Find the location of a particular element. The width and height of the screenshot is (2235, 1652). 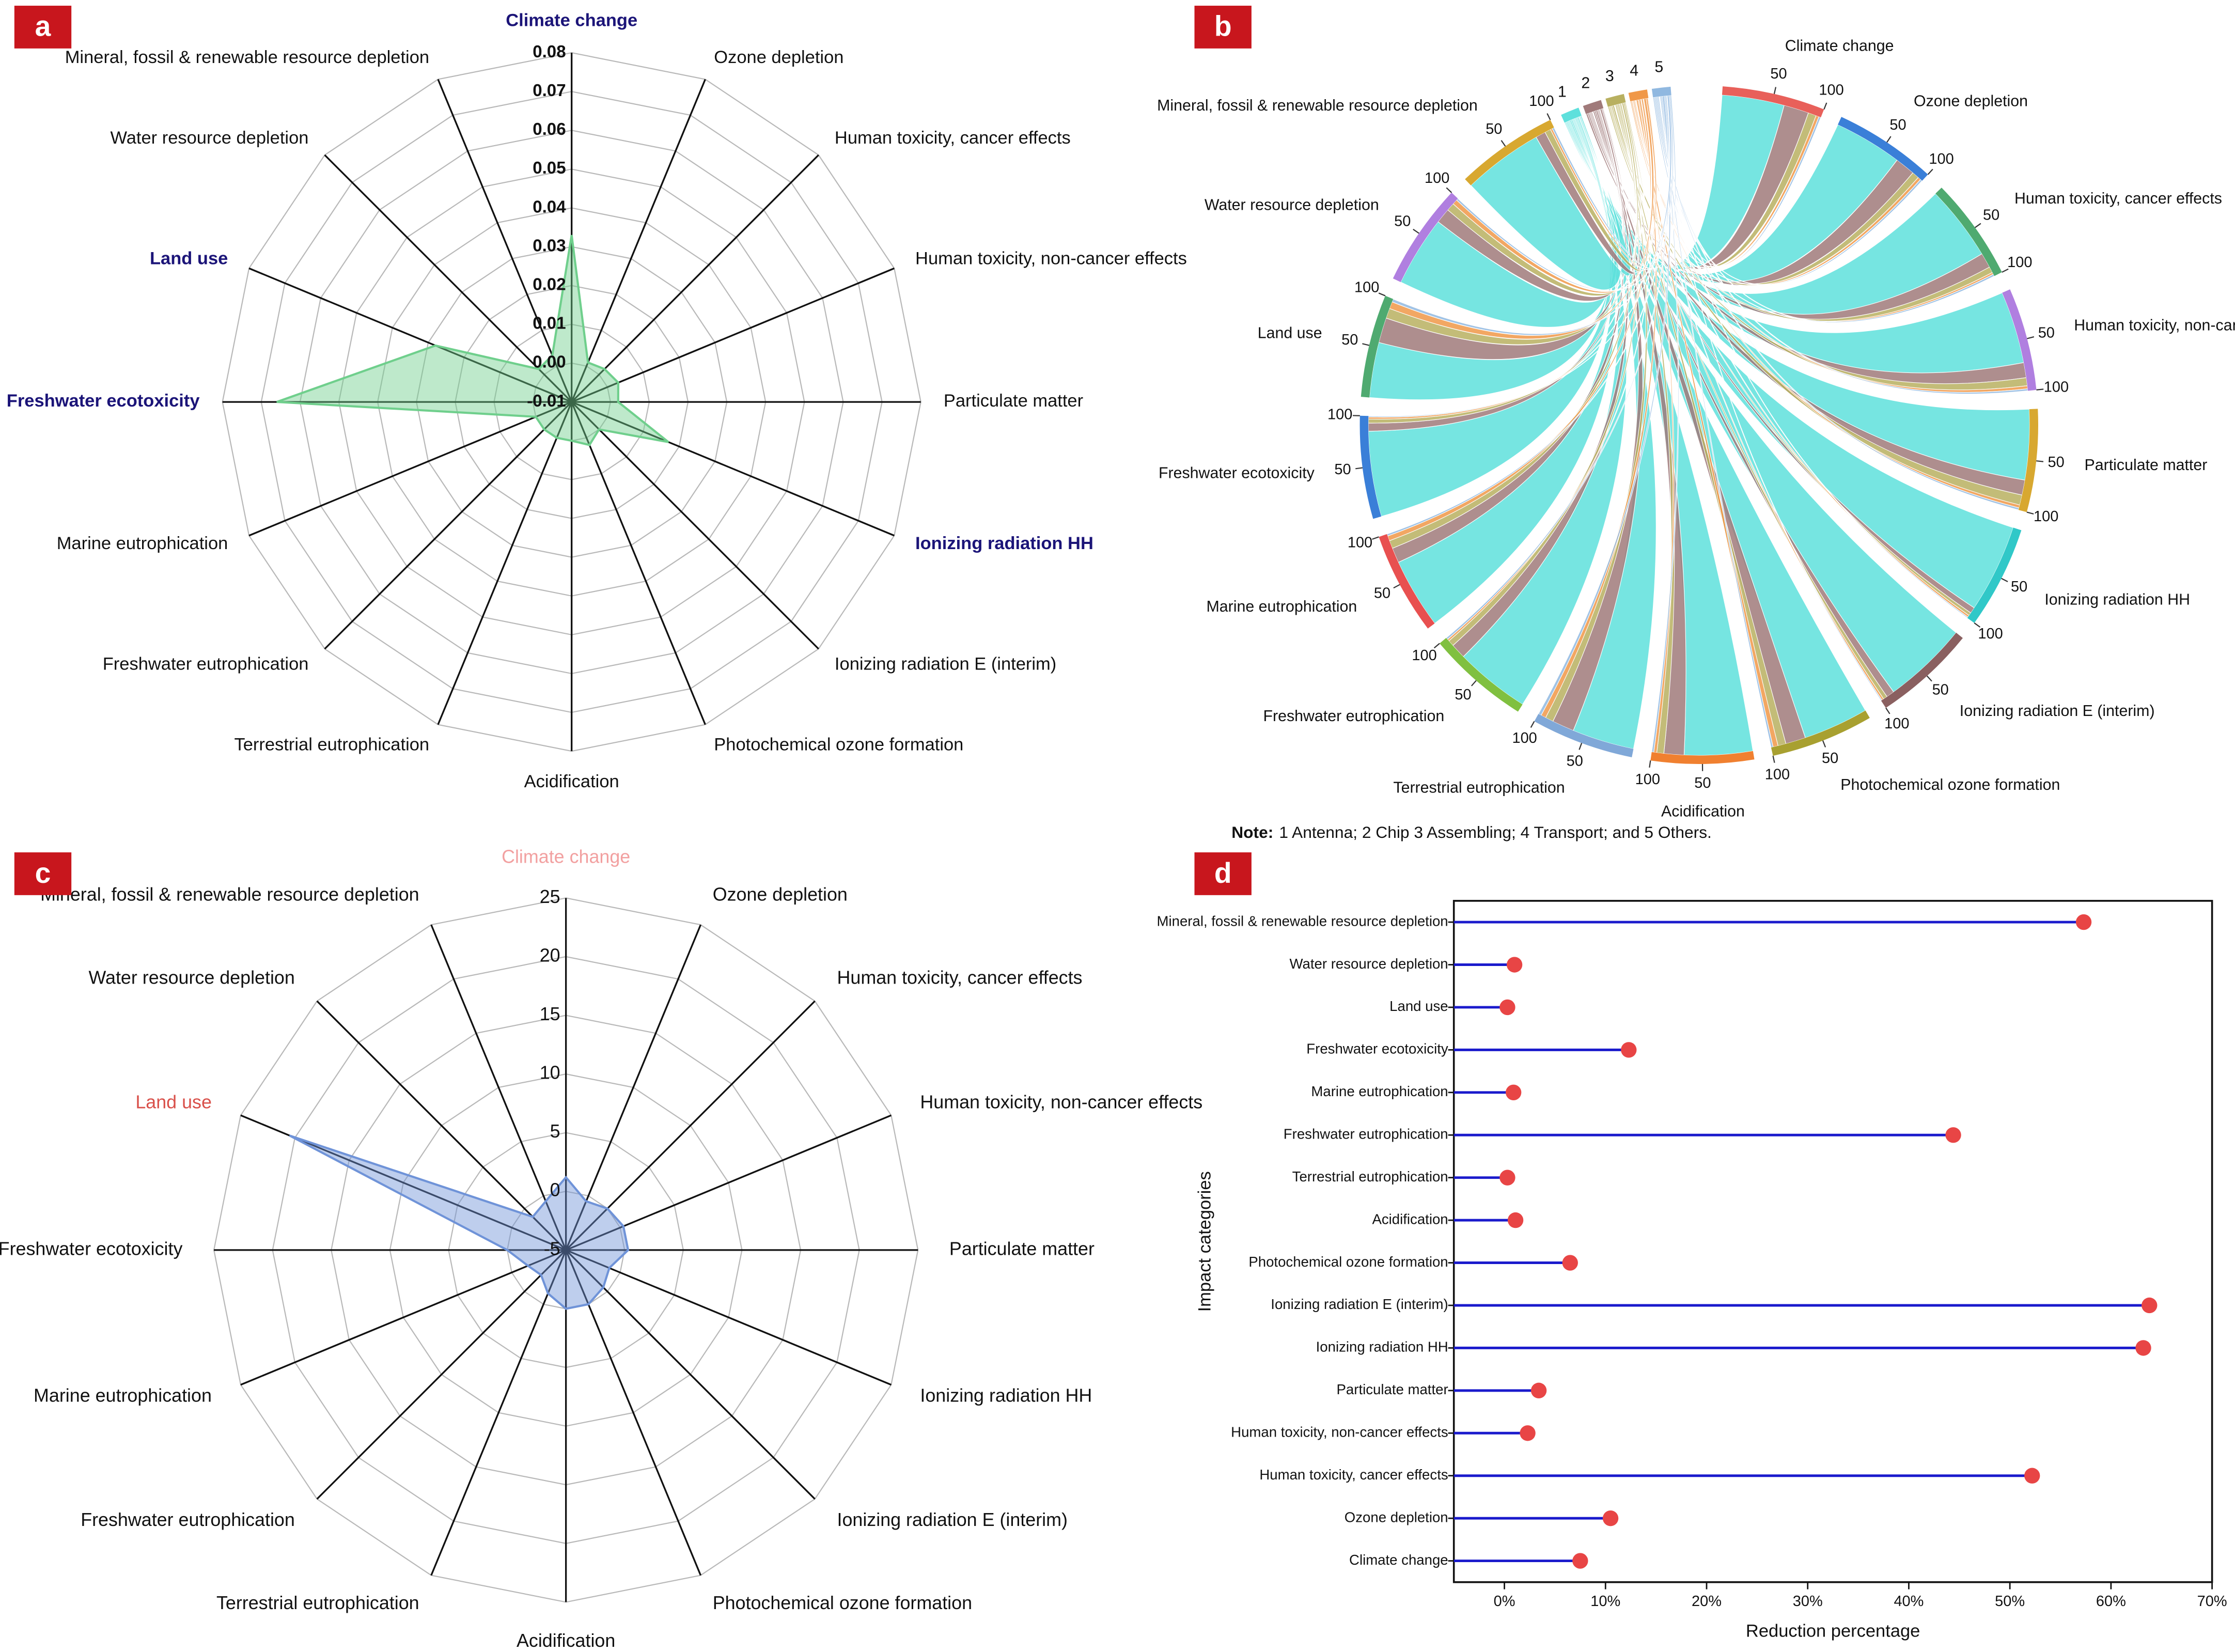

note-label: Note: is located at coordinates (1252, 832).